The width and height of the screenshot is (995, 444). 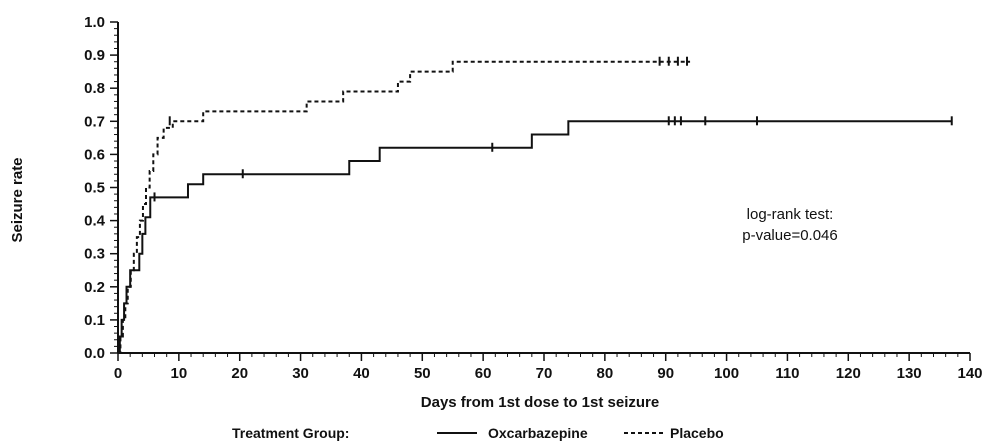 What do you see at coordinates (478, 433) in the screenshot?
I see `legend: Treatment Group: Oxcarbazepine Placebo` at bounding box center [478, 433].